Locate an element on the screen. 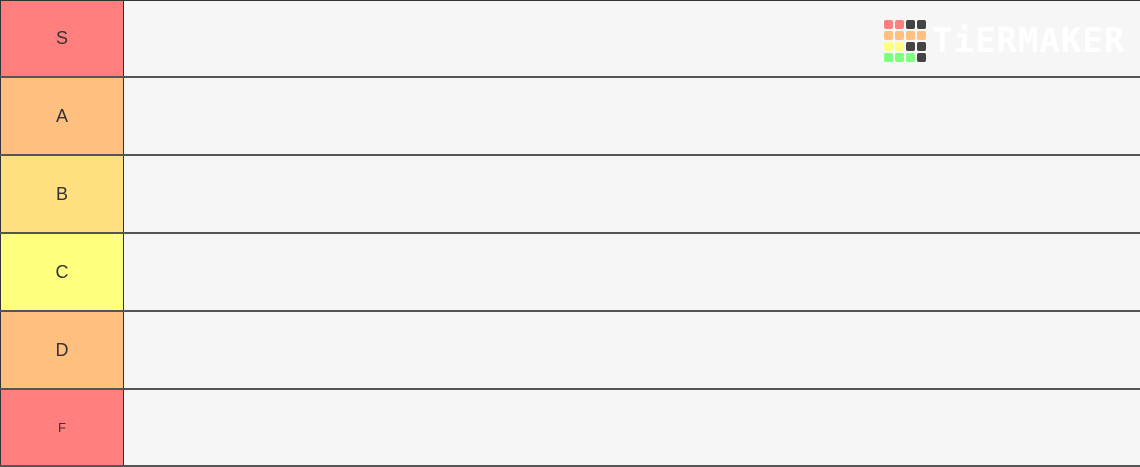 The width and height of the screenshot is (1140, 467). tier-label: A is located at coordinates (62, 116).